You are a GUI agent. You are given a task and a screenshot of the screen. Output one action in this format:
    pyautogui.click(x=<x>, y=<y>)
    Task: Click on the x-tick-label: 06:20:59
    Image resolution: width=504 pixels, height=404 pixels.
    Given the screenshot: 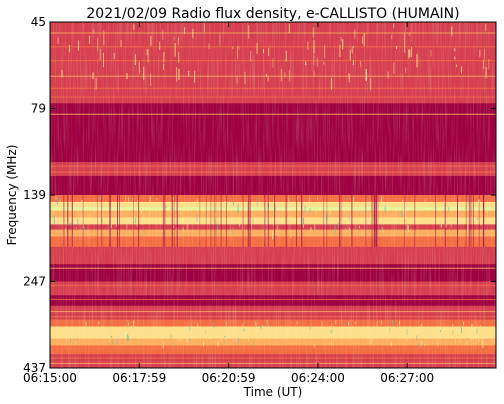 What is the action you would take?
    pyautogui.click(x=229, y=378)
    